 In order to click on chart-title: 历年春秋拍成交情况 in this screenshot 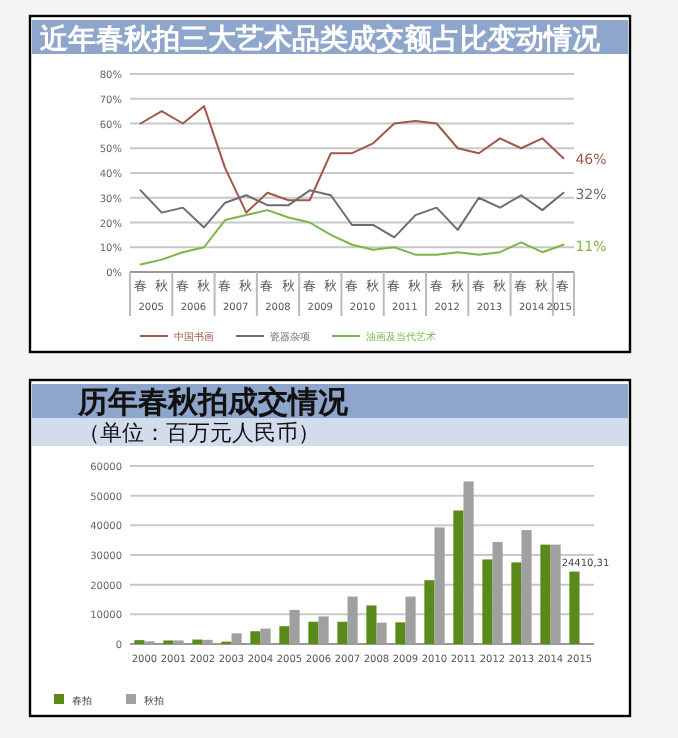, I will do `click(213, 402)`.